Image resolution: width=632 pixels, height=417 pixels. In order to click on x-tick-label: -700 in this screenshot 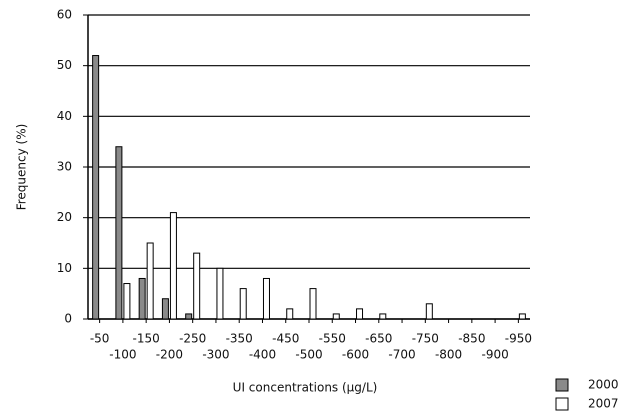, I will do `click(401, 355)`.